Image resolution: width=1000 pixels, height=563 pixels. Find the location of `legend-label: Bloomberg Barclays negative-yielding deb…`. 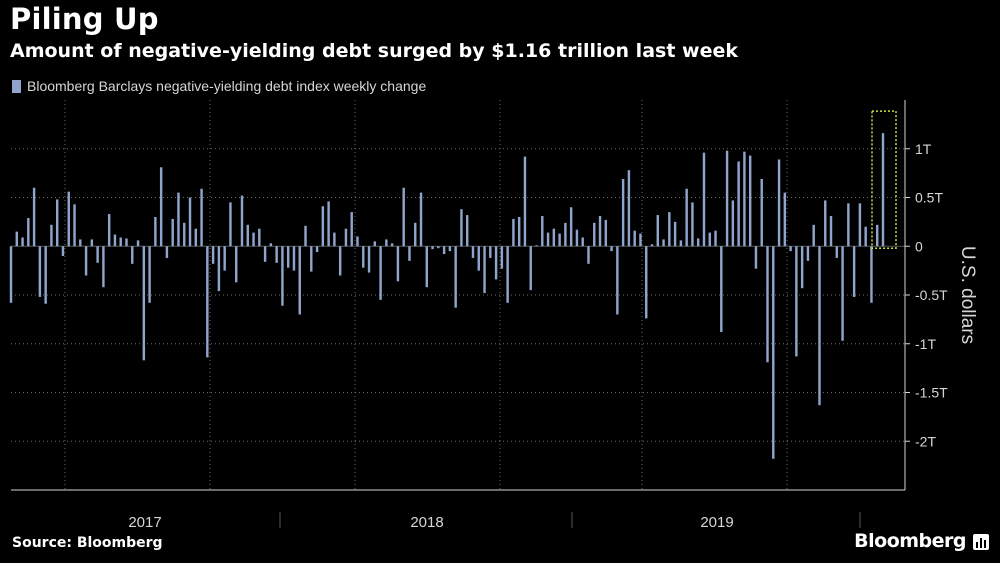

legend-label: Bloomberg Barclays negative-yielding deb… is located at coordinates (227, 86).